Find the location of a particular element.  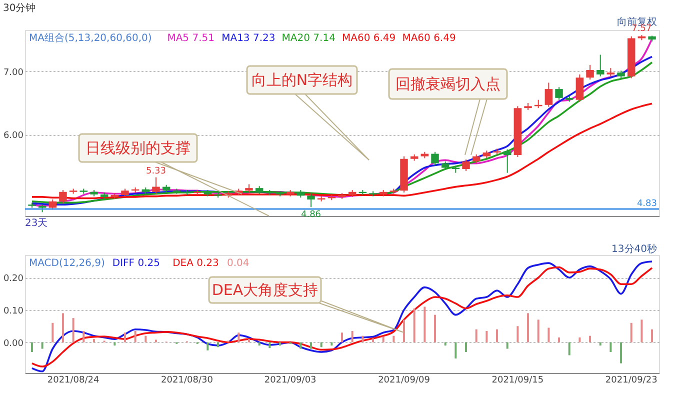

x-tick-label: 2021/08/30 is located at coordinates (187, 381).